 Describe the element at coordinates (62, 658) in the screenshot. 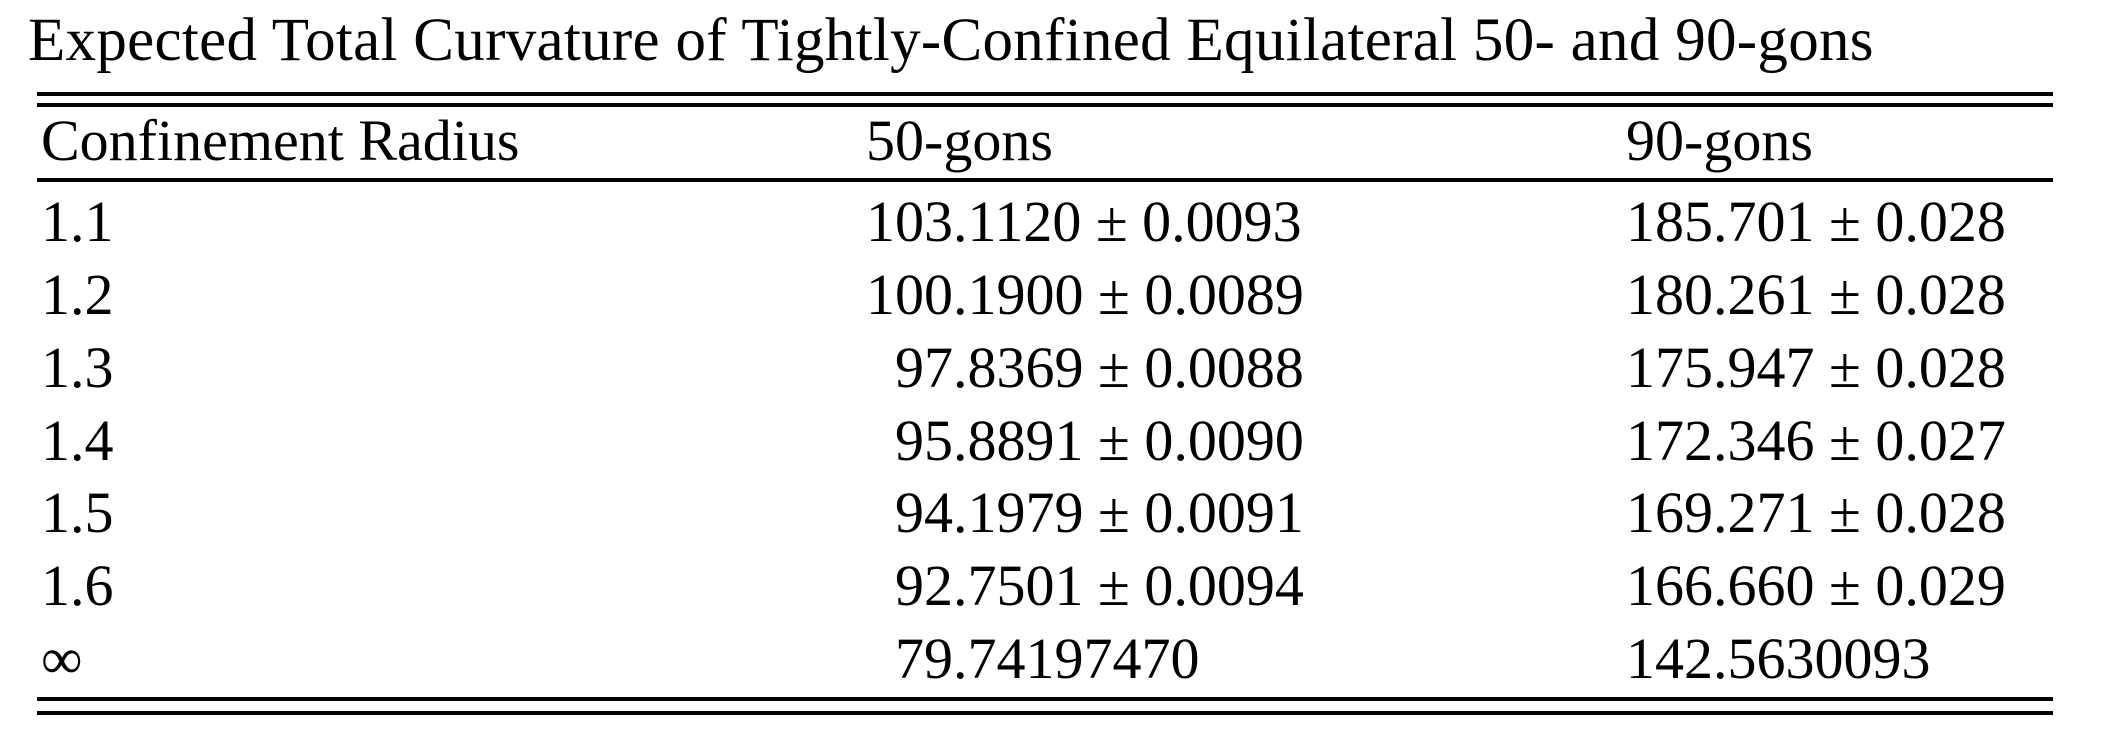

I see `confinement-radius-cell: ∞` at that location.